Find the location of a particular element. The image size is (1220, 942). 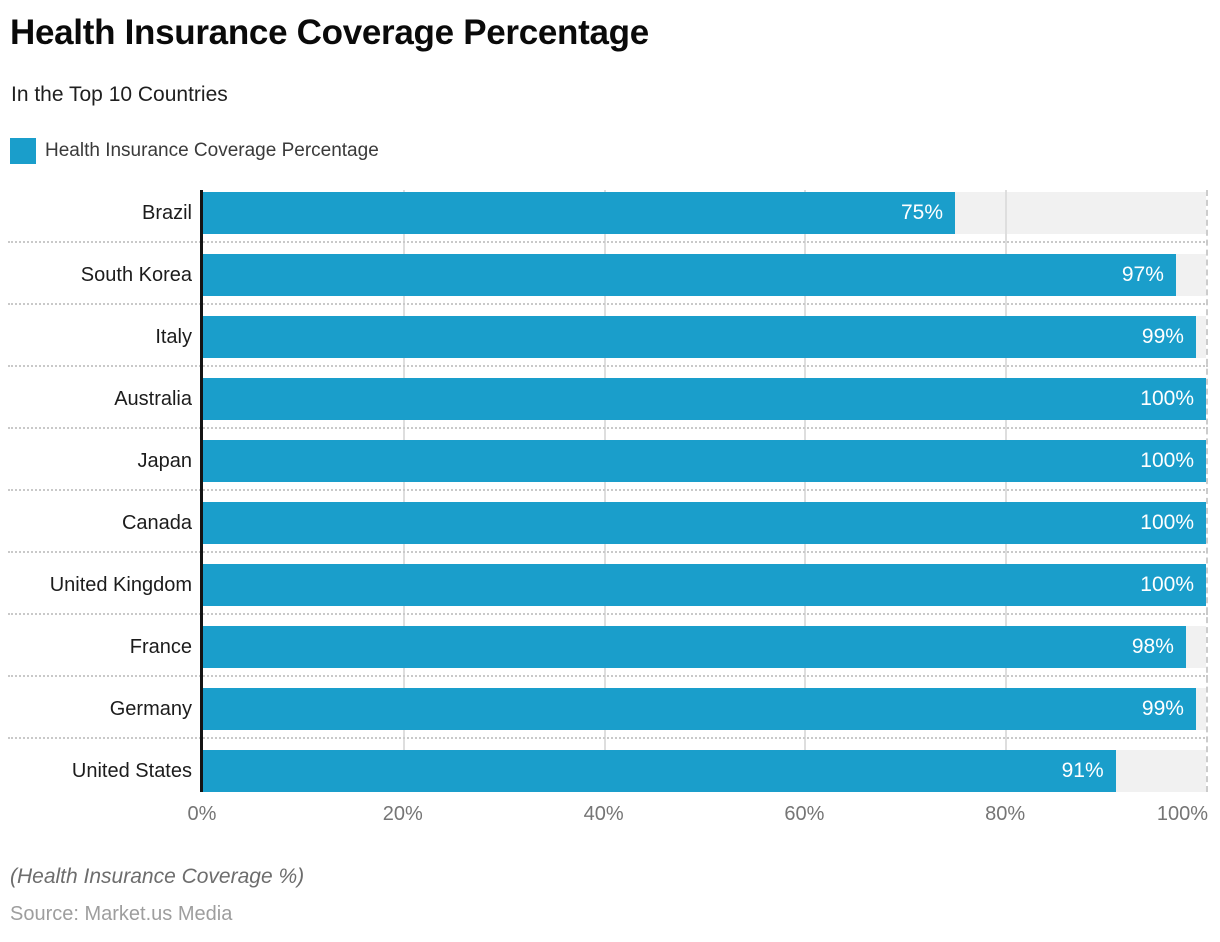

y-axis-line is located at coordinates (201, 491).